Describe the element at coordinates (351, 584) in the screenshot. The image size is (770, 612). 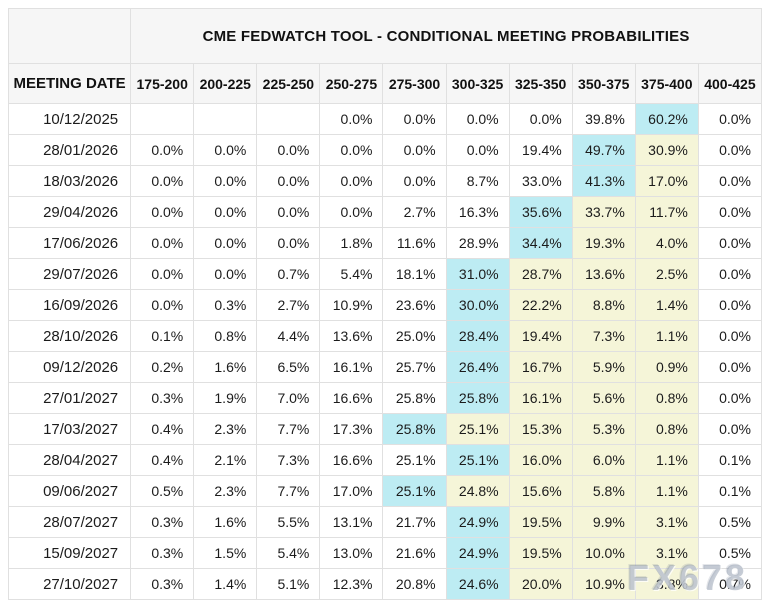
I see `probability-cell: 12.3%` at that location.